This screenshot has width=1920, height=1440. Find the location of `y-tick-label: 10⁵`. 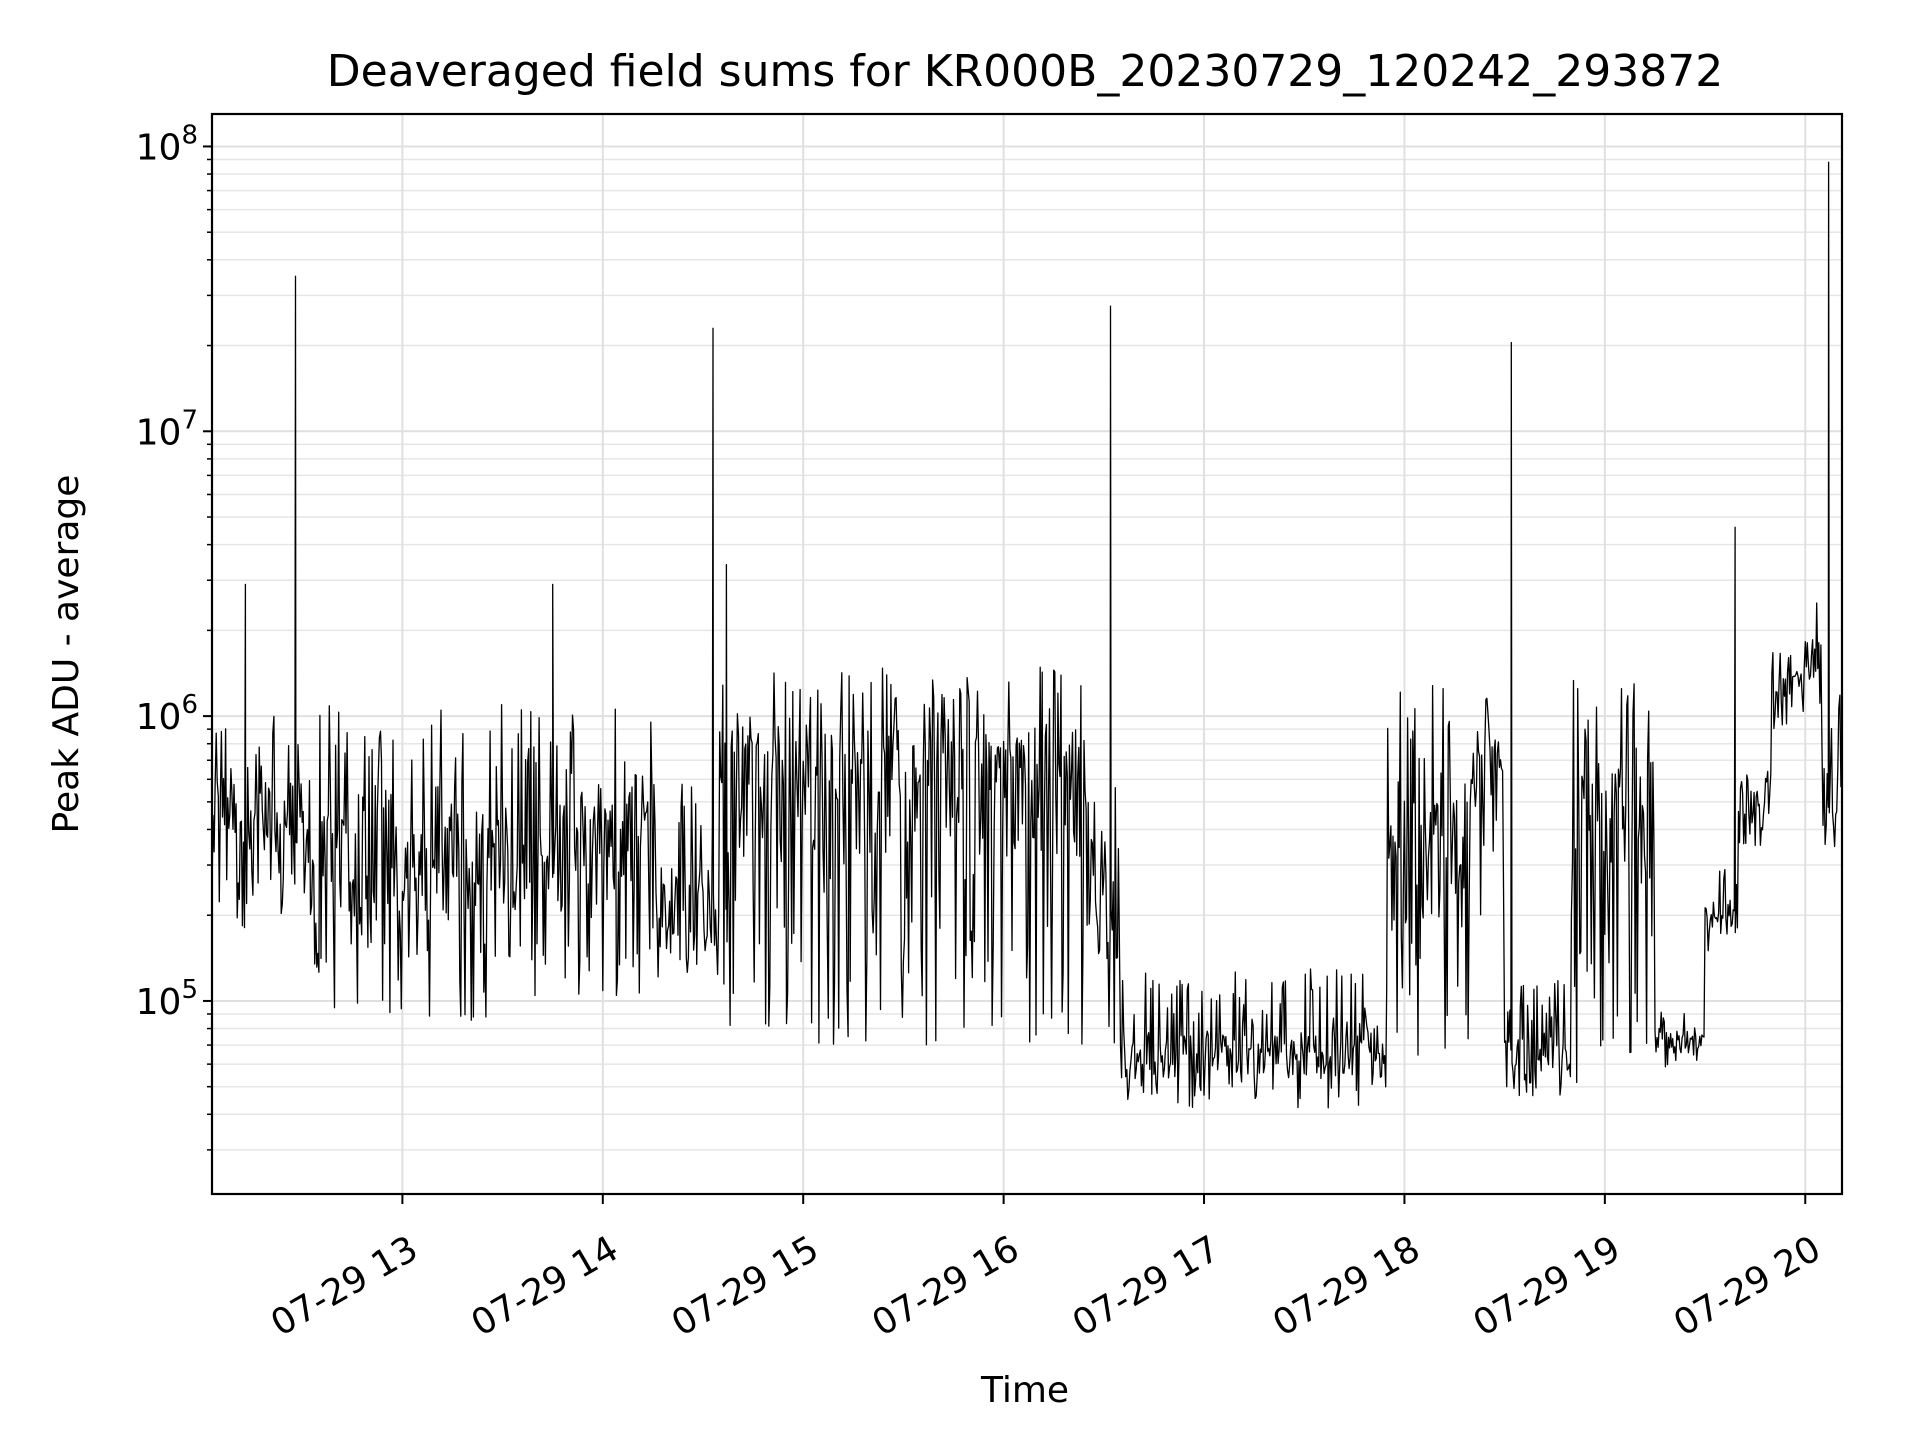

y-tick-label: 10⁵ is located at coordinates (167, 999).